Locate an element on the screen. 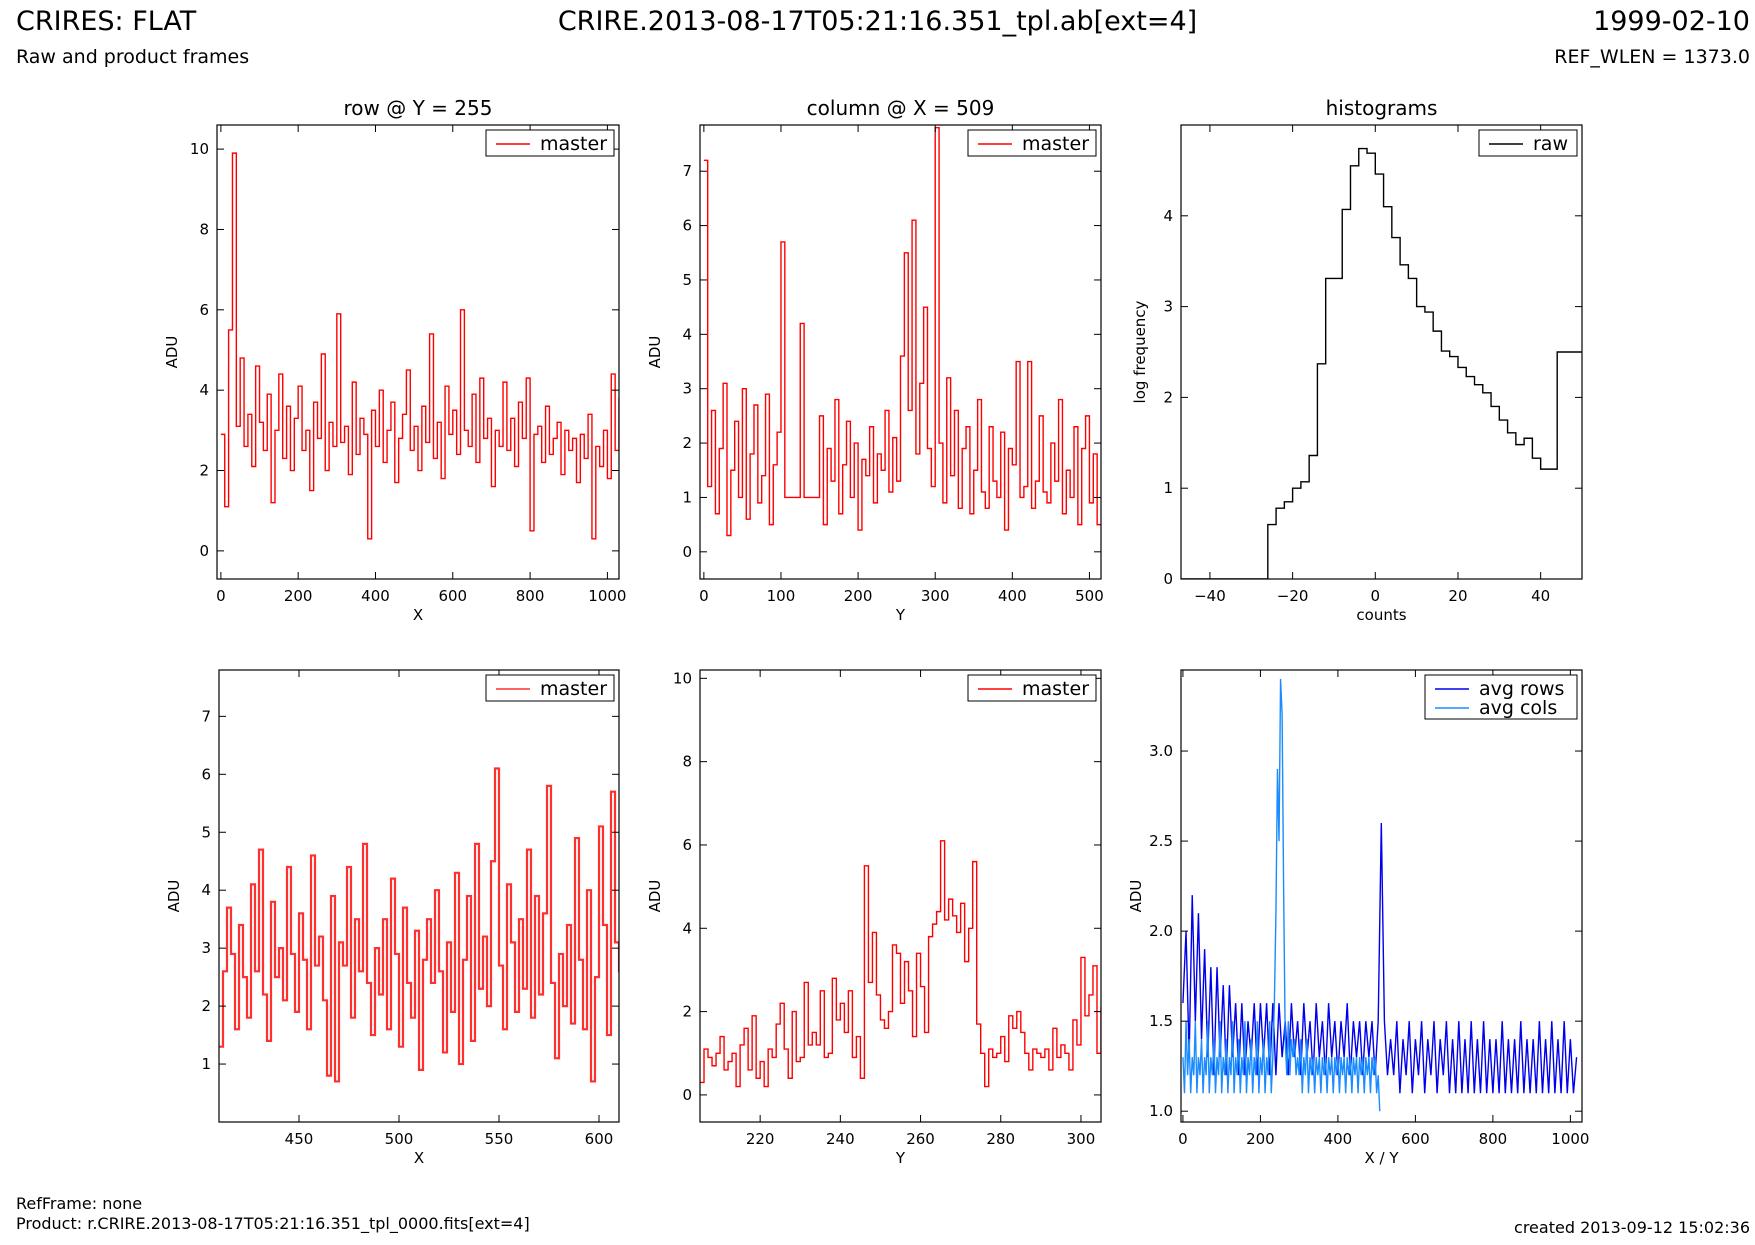  x-tick-label: −20 is located at coordinates (1293, 596).